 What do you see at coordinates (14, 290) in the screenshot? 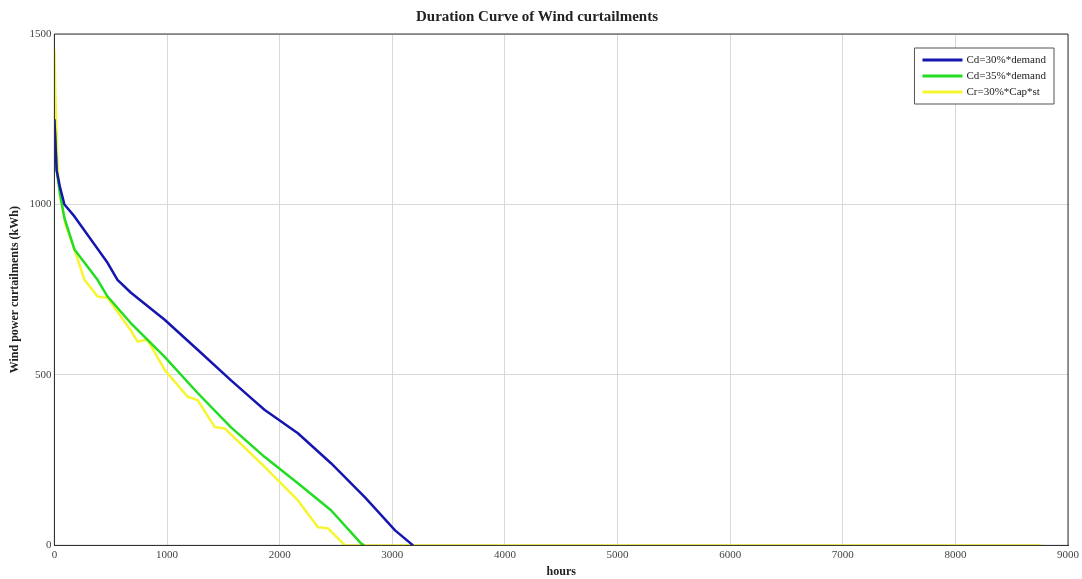
I see `y-axis-title: Wind power curtailments (kWh)` at bounding box center [14, 290].